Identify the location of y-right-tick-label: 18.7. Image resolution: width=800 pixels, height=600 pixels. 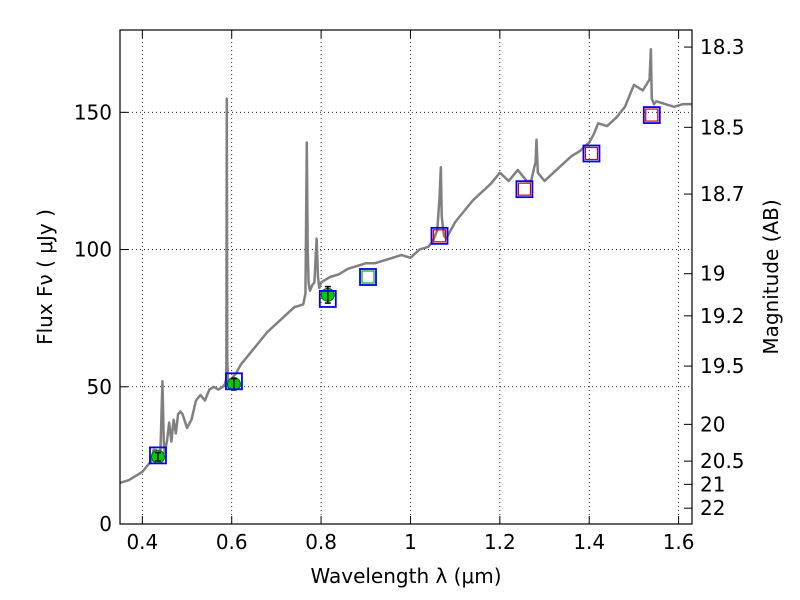
(722, 194).